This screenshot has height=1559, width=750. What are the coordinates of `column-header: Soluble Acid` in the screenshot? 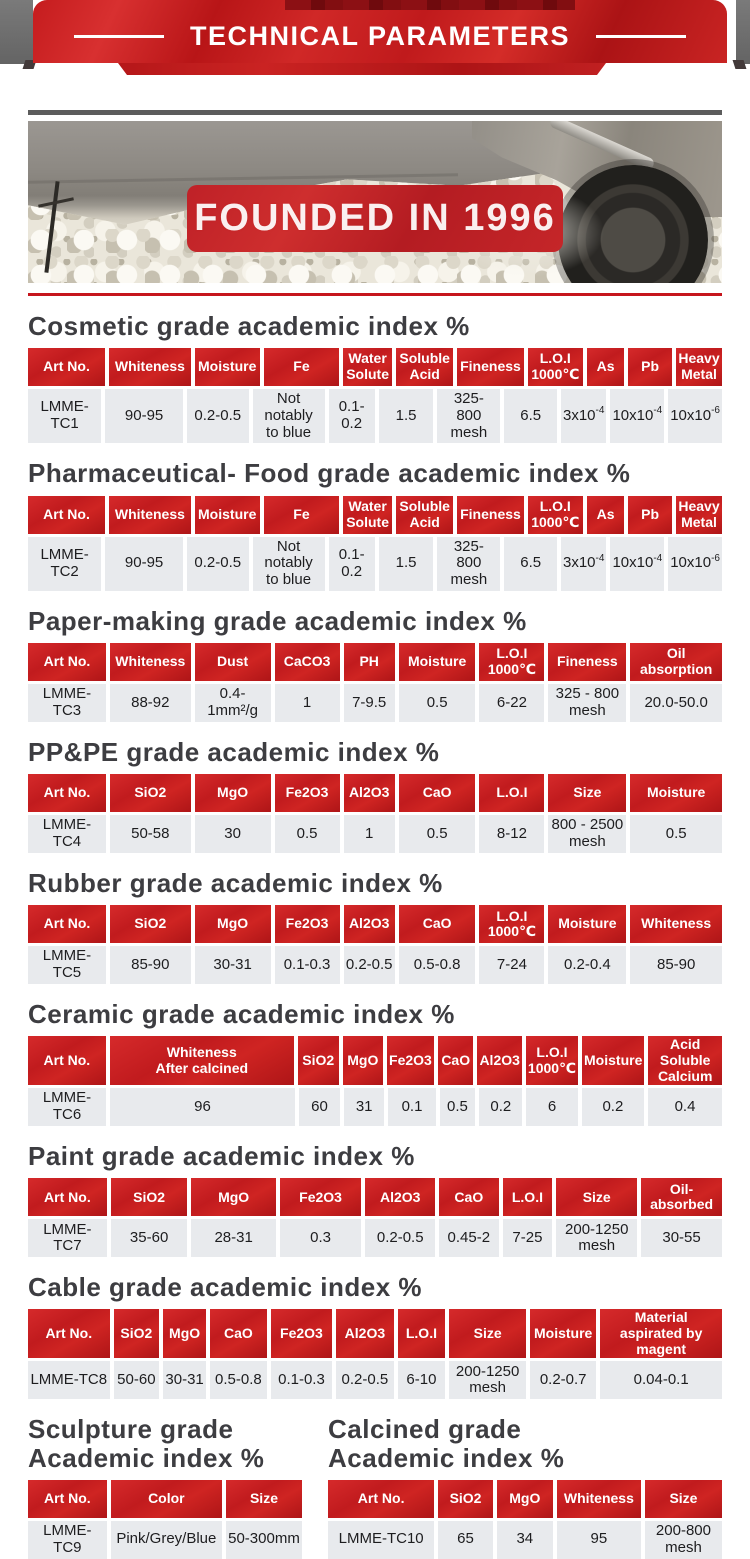 It's located at (424, 514).